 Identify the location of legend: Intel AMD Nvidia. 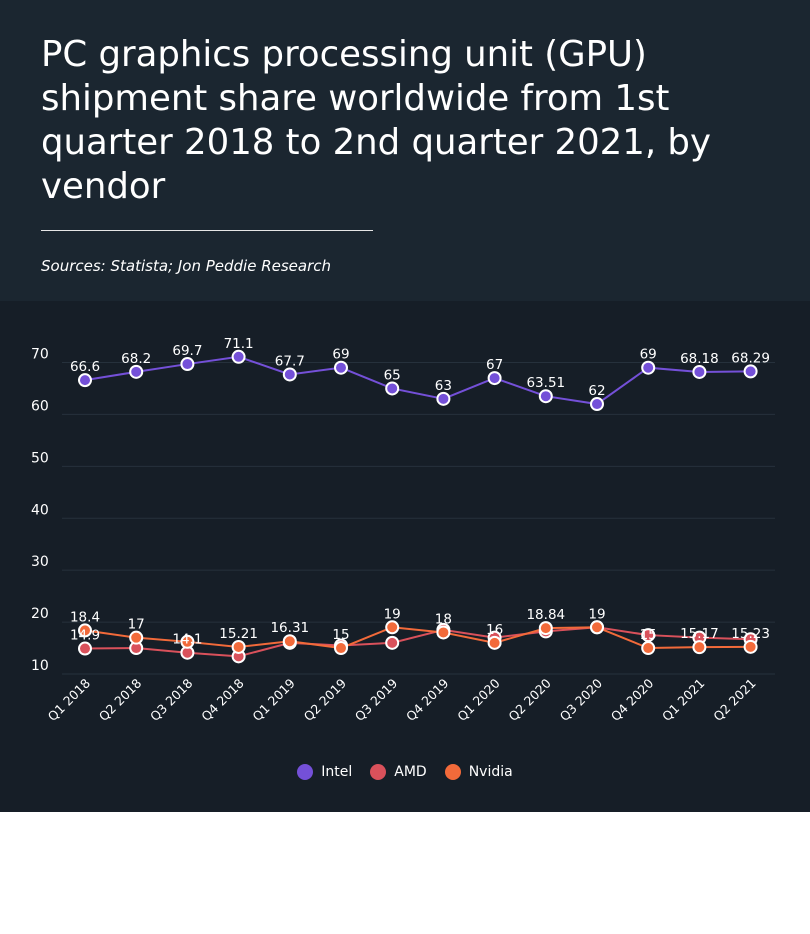
(405, 772).